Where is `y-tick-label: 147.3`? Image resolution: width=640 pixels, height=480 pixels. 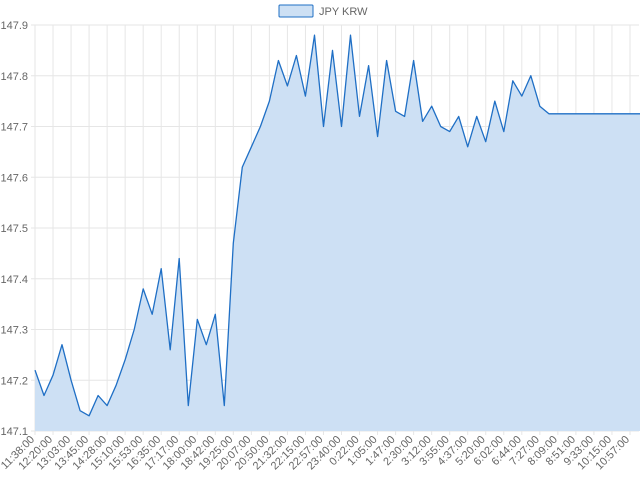
y-tick-label: 147.3 is located at coordinates (14, 331).